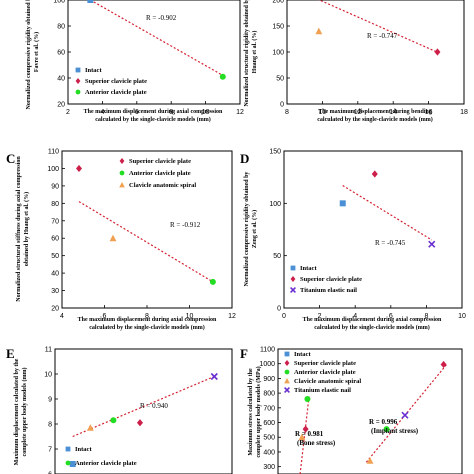 The height and width of the screenshot is (474, 474). What do you see at coordinates (55, 291) in the screenshot?
I see `y-tick-label: 30` at bounding box center [55, 291].